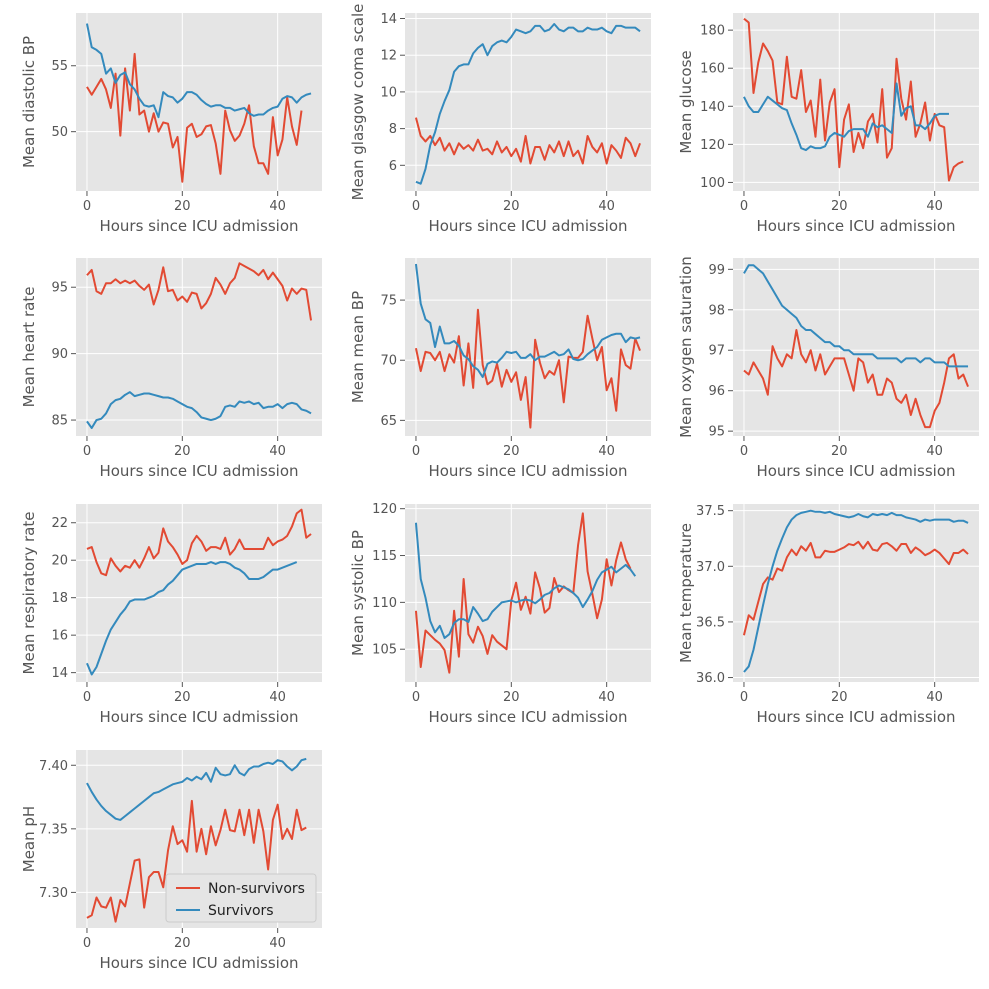 The image size is (989, 989). Describe the element at coordinates (710, 567) in the screenshot. I see `y-tick-label: 37.0` at that location.